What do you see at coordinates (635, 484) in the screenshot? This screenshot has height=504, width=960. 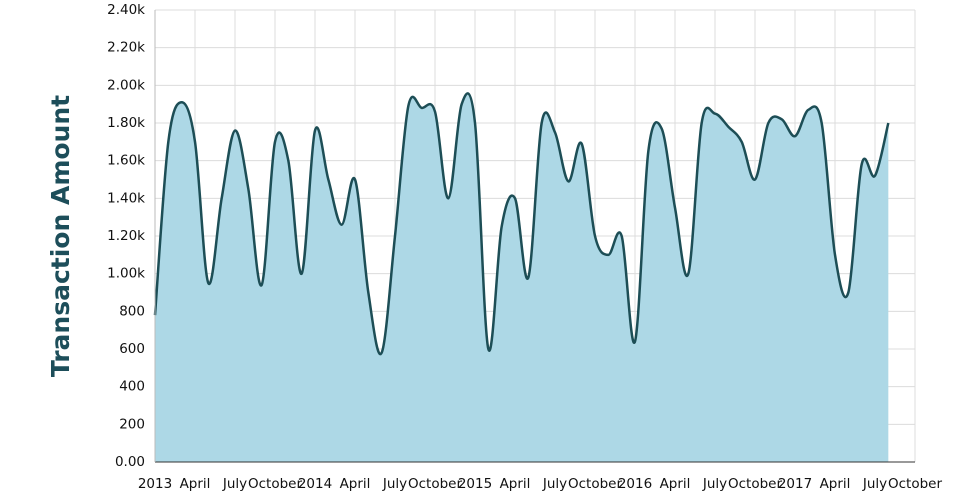 I see `x-tick-label: 2016` at bounding box center [635, 484].